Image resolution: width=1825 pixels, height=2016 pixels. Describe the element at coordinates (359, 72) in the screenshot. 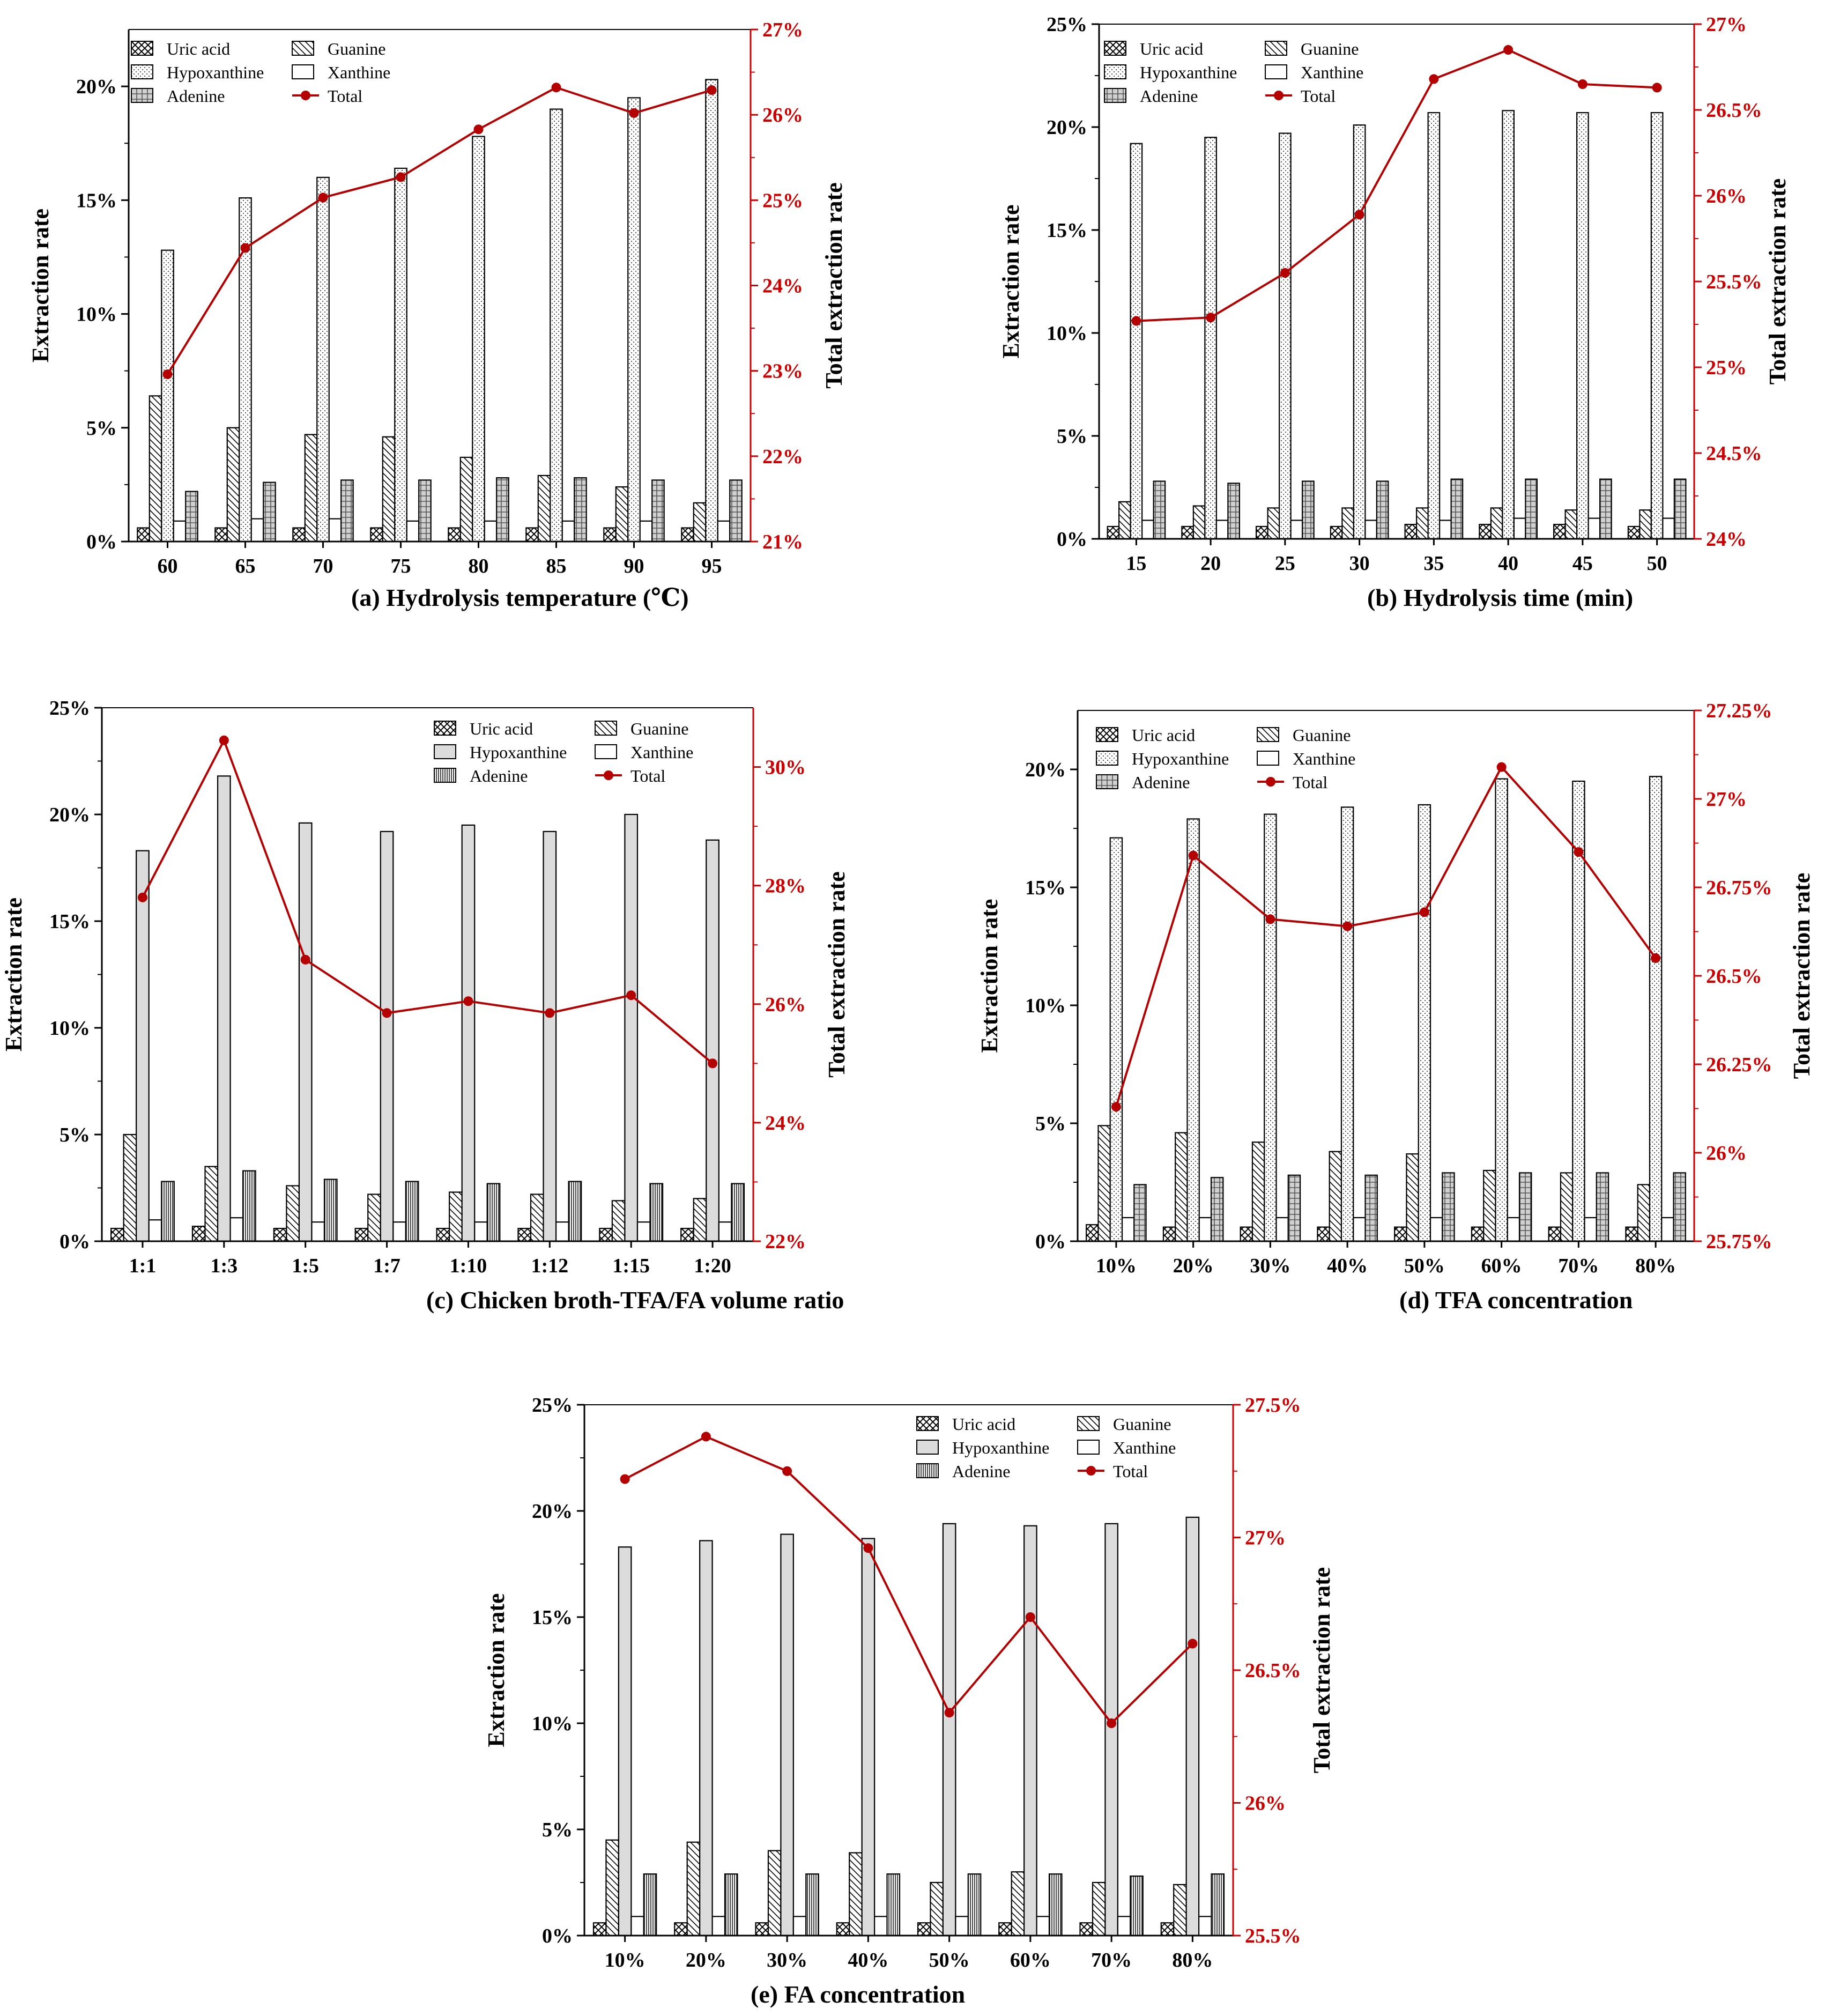

I see `legend-label: Xanthine` at that location.